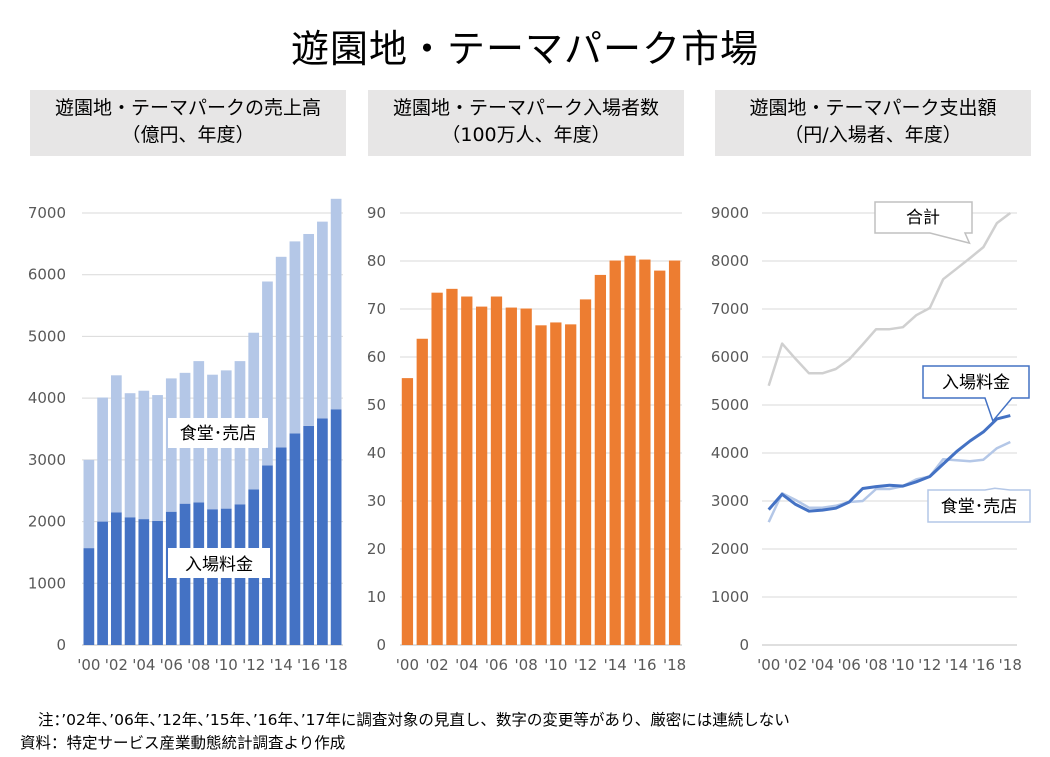 This screenshot has height=757, width=1050. What do you see at coordinates (976, 394) in the screenshot?
I see `chart3-callout-entrance` at bounding box center [976, 394].